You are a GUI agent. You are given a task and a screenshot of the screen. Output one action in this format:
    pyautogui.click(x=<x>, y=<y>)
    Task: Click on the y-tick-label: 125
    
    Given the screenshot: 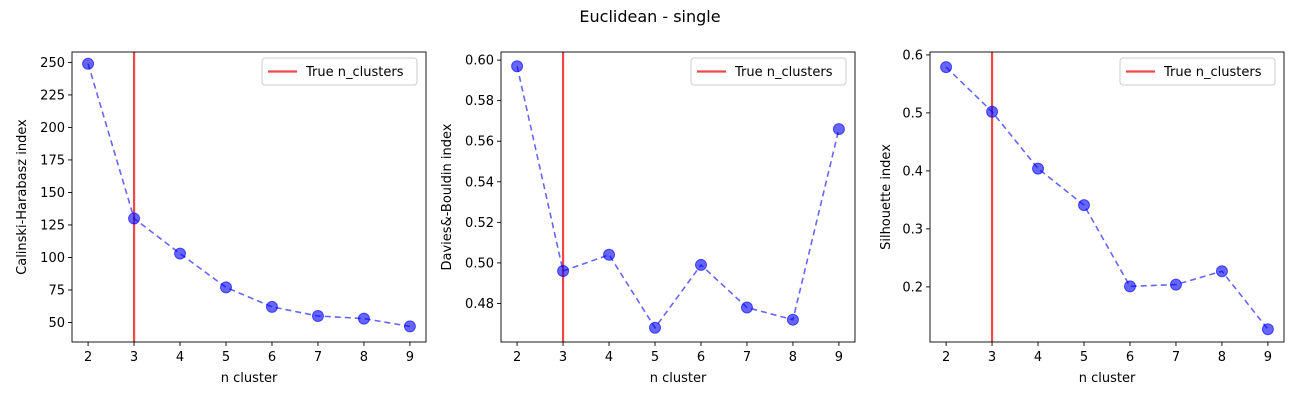 What is the action you would take?
    pyautogui.click(x=52, y=225)
    